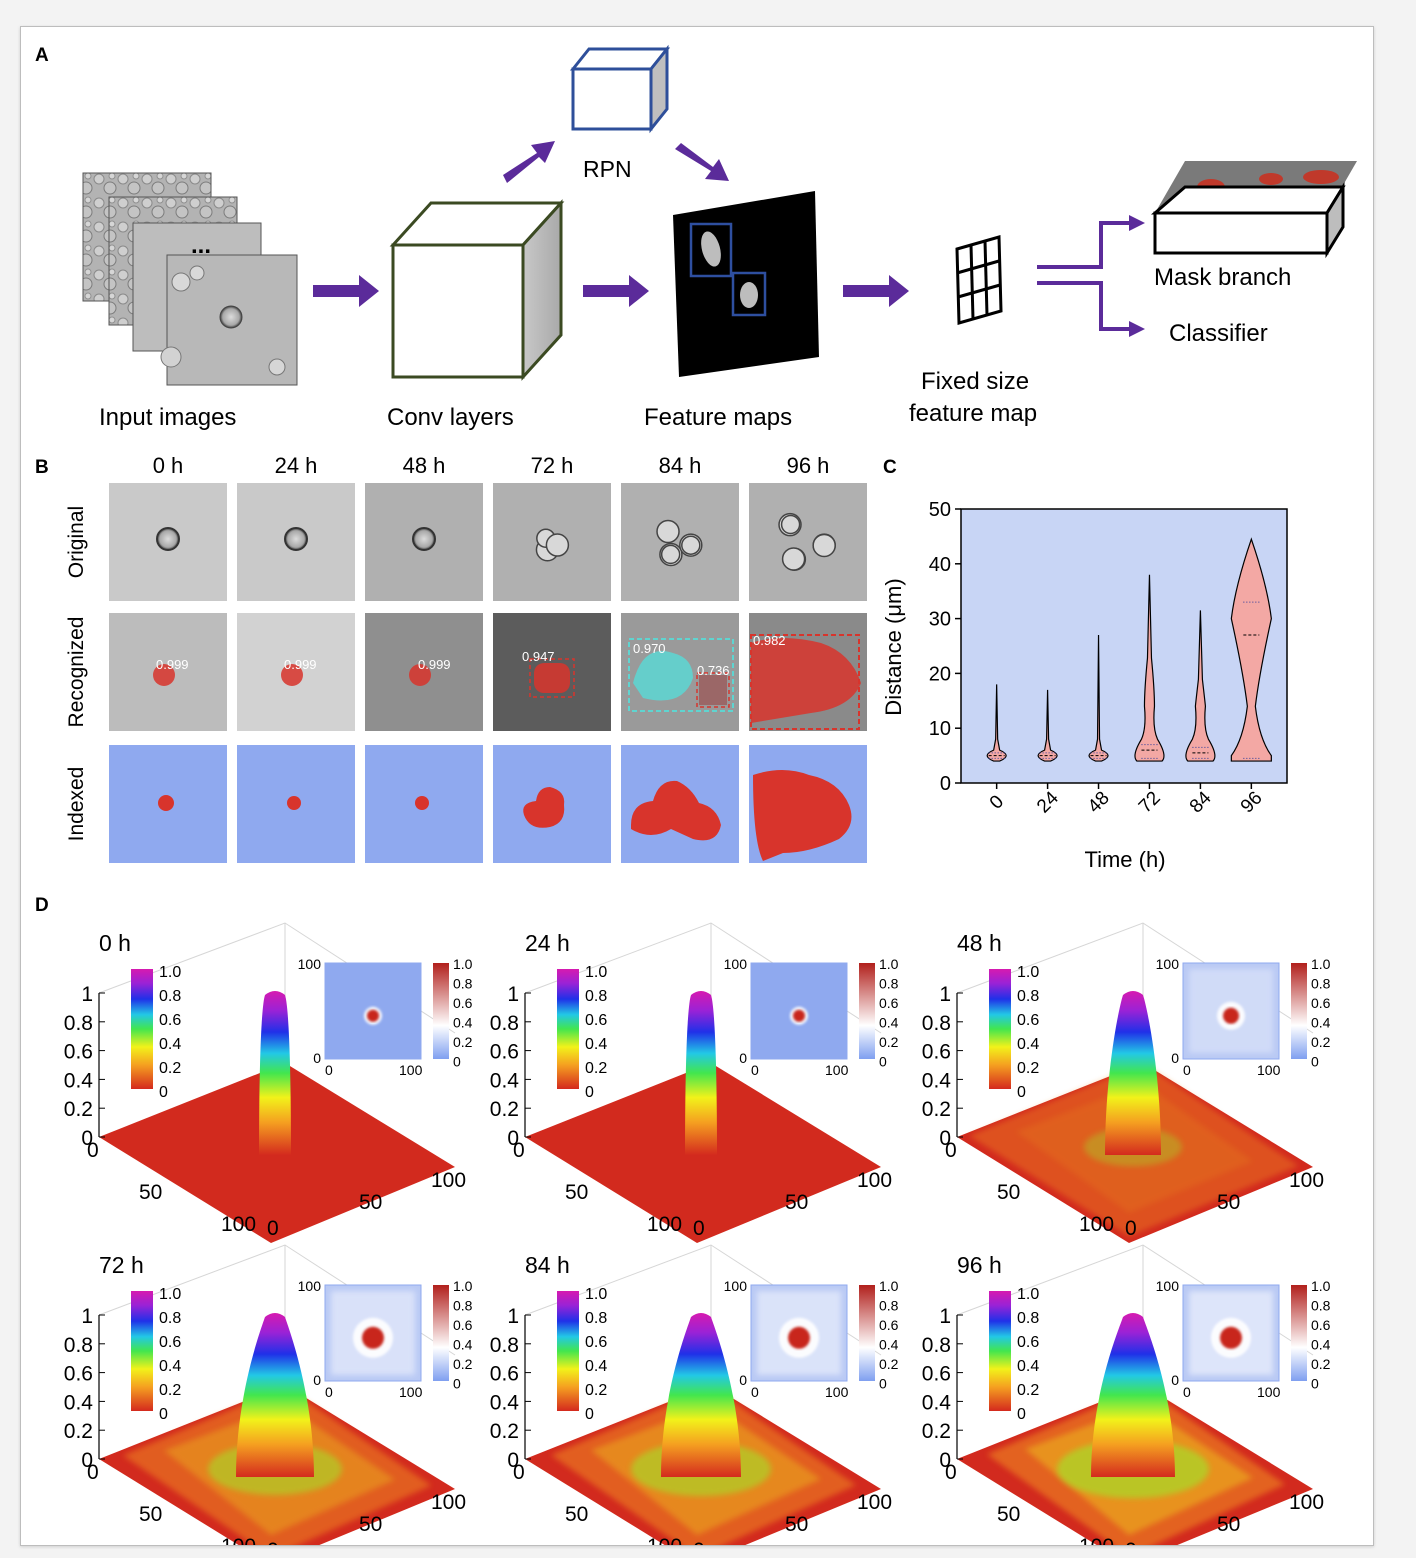 This screenshot has height=1558, width=1416. I want to click on image-grid: 0.999 0.999 0.999 0.947 0.970 0.736 0.982, so click(488, 673).